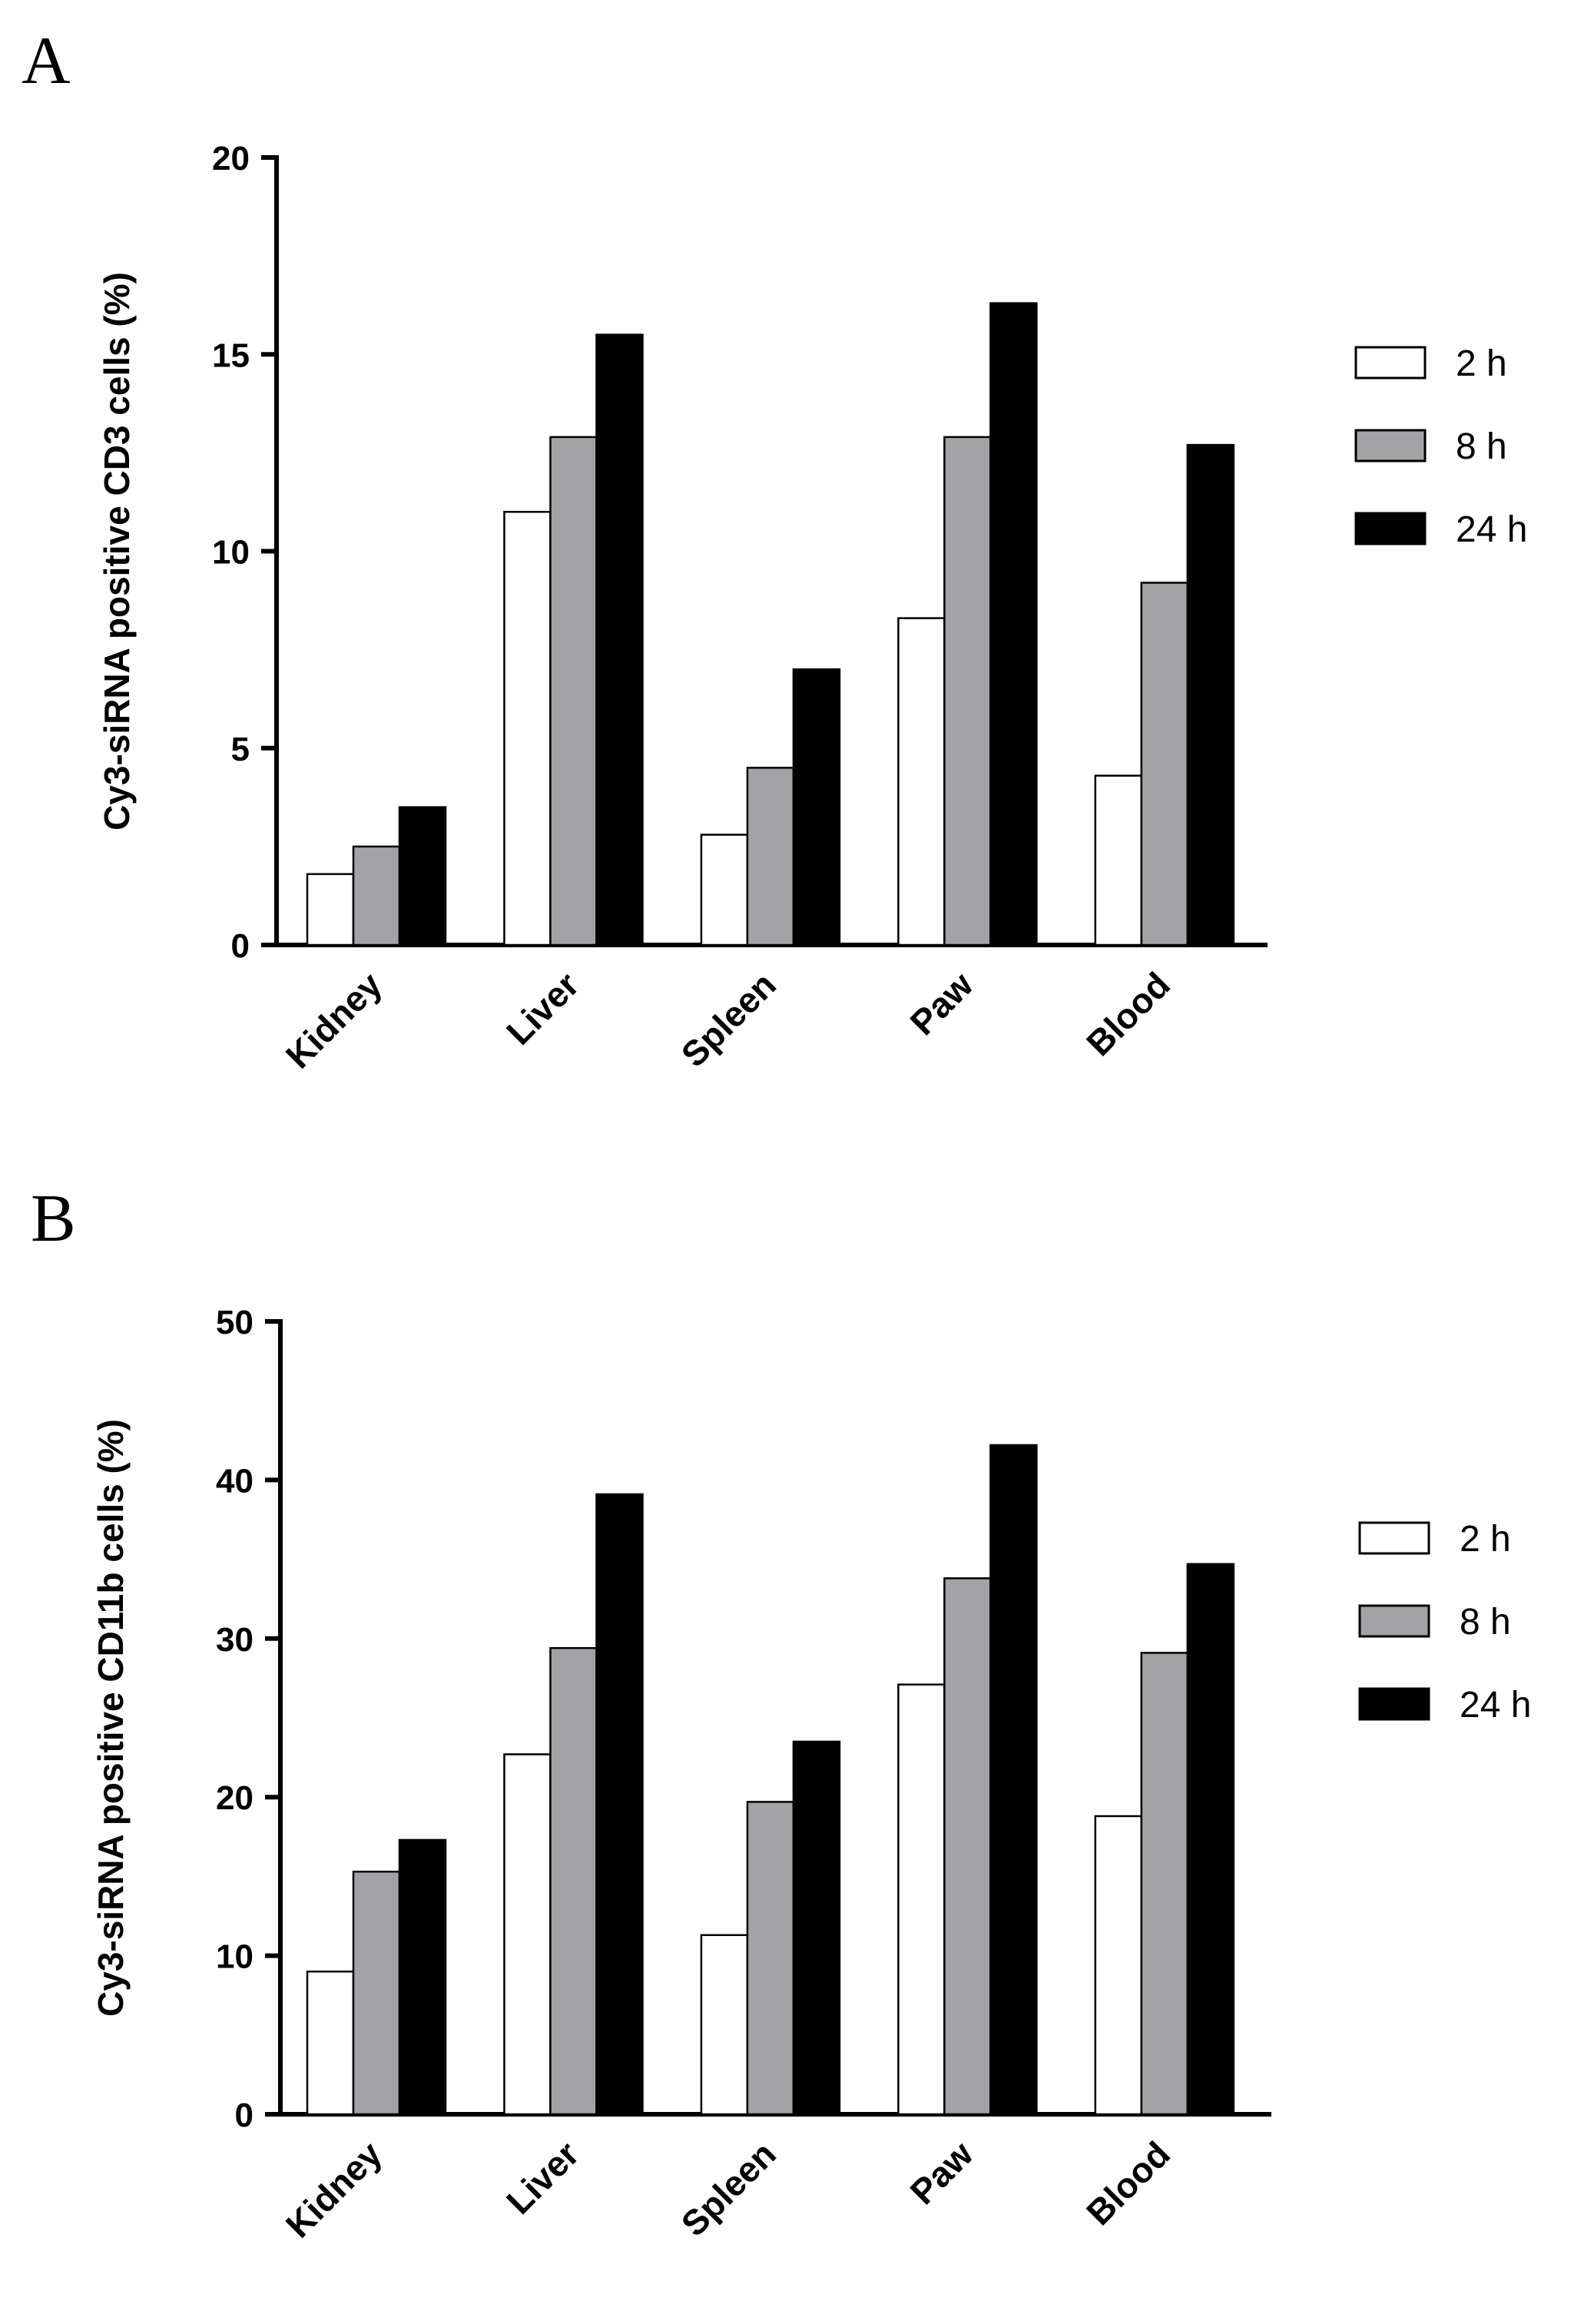 This screenshot has width=1594, height=2324. What do you see at coordinates (235, 1481) in the screenshot?
I see `y-tick-label: 40` at bounding box center [235, 1481].